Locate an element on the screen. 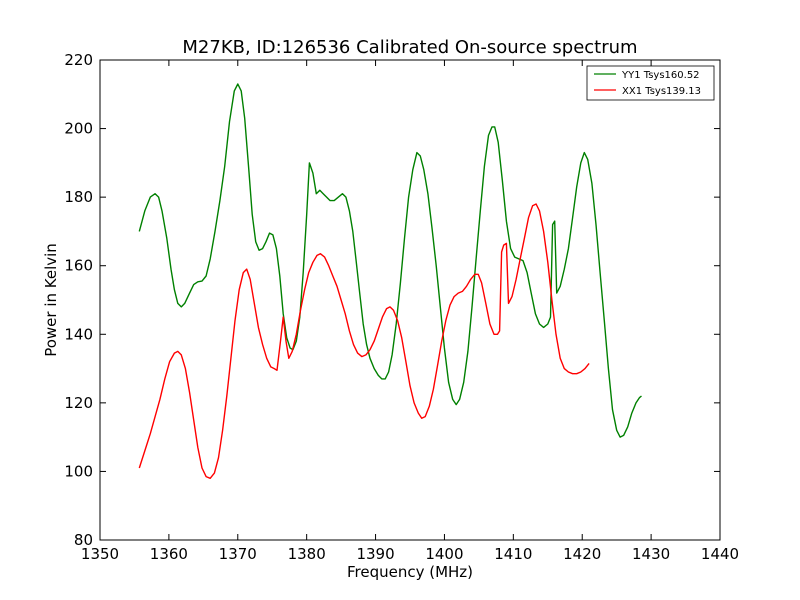 This screenshot has width=800, height=600. legend-label-yy1: YY1 Tsys160.52 is located at coordinates (660, 75).